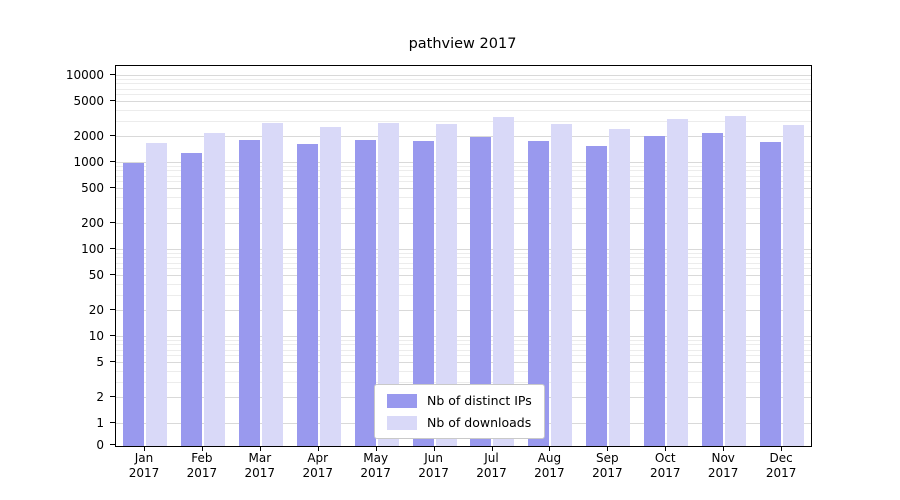  Describe the element at coordinates (88, 162) in the screenshot. I see `y-tick-label: 1000` at that location.